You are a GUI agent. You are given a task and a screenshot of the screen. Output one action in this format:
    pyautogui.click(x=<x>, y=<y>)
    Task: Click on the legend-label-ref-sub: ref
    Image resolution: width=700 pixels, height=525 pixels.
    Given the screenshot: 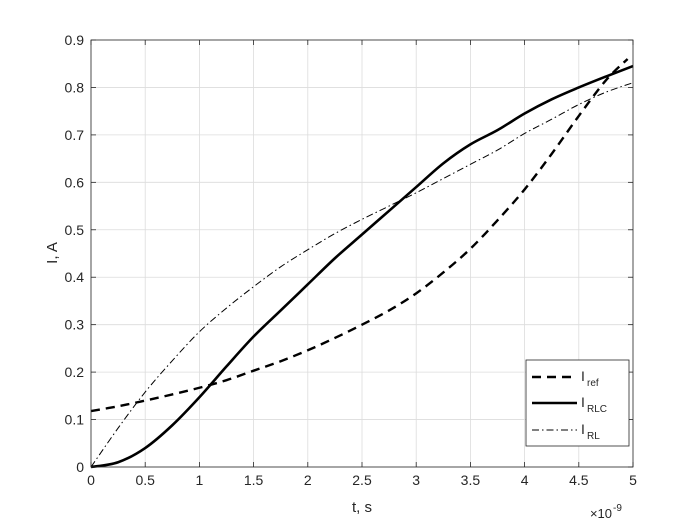 What is the action you would take?
    pyautogui.click(x=593, y=383)
    